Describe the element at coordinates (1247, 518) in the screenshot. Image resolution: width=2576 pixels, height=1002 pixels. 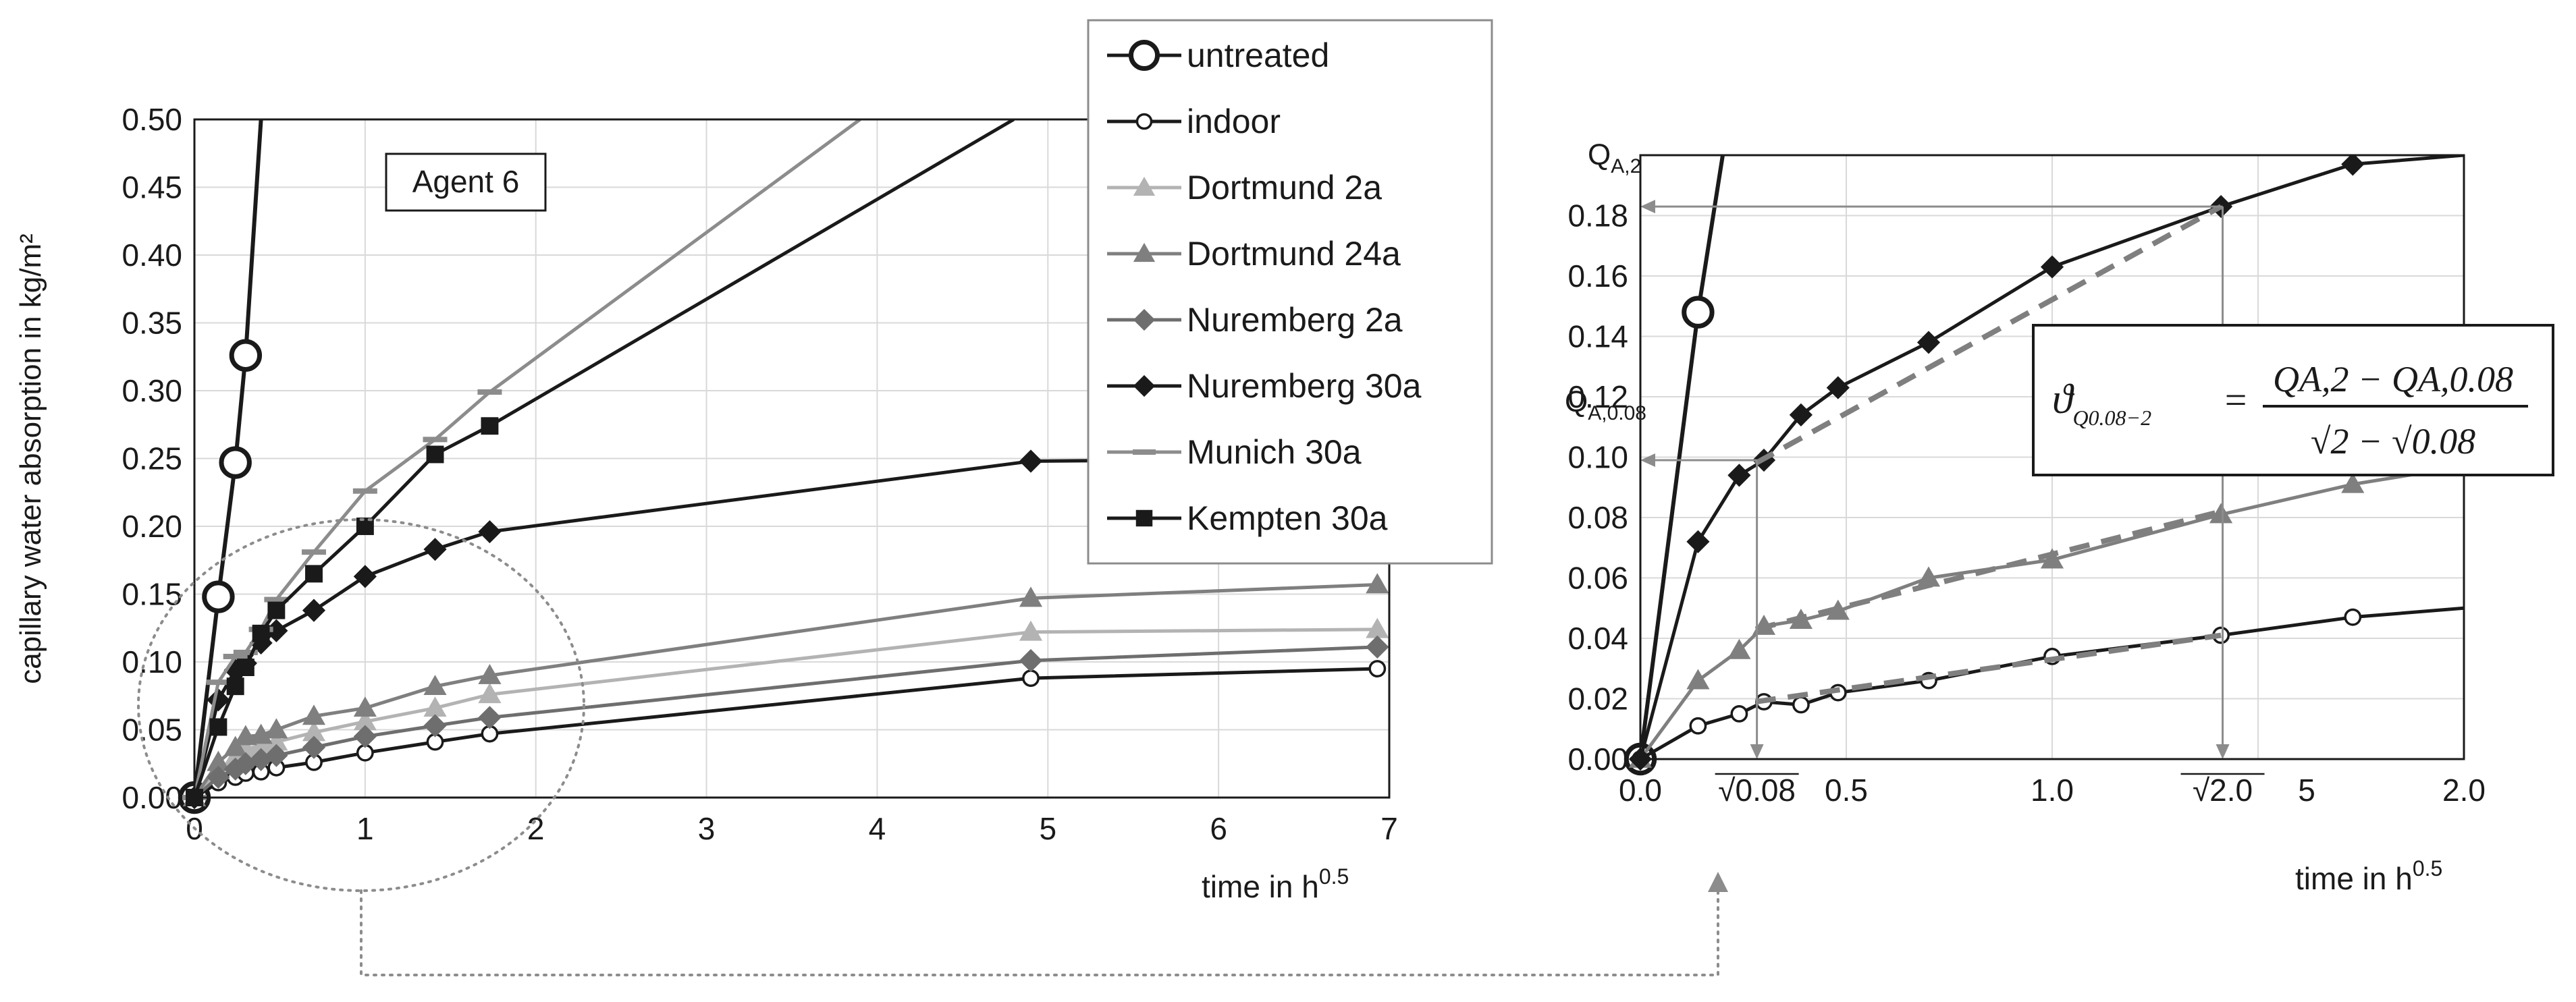
I see `legend-item-kempten-30a: Kempten 30a` at that location.